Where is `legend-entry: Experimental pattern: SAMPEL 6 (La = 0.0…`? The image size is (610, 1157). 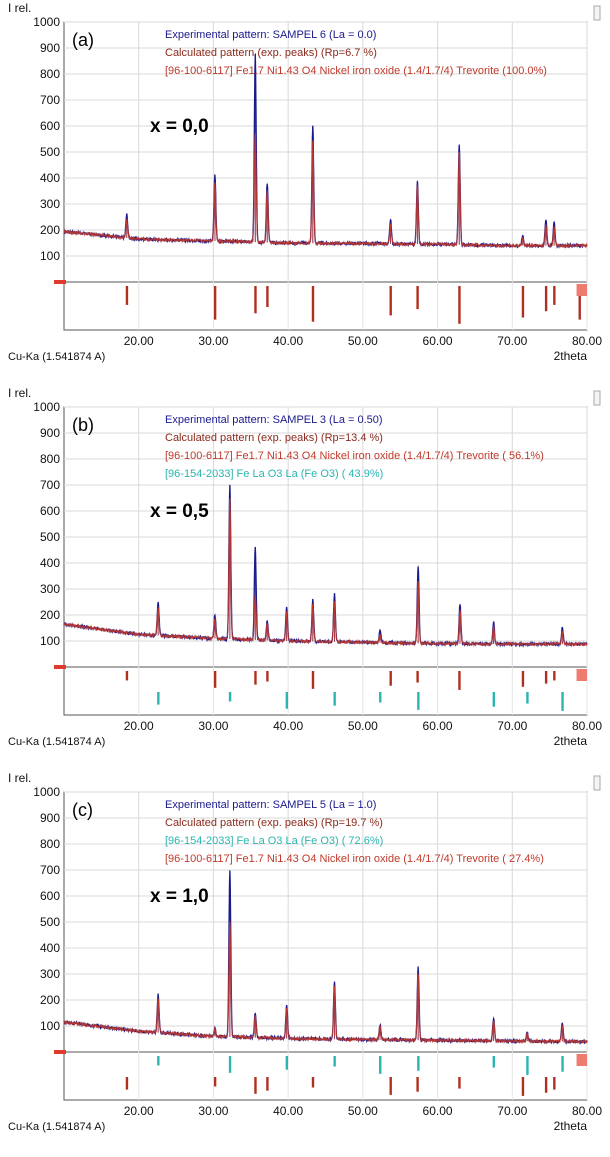
legend-entry: Experimental pattern: SAMPEL 6 (La = 0.0… is located at coordinates (270, 35).